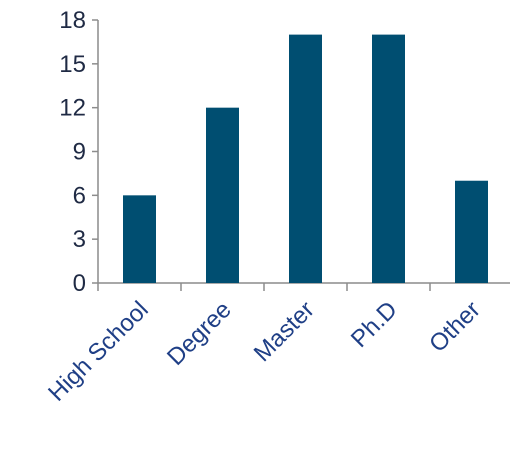 This screenshot has width=510, height=455. Describe the element at coordinates (72, 152) in the screenshot. I see `y-tick-labels: 0 3 6 9 12 15 18` at that location.